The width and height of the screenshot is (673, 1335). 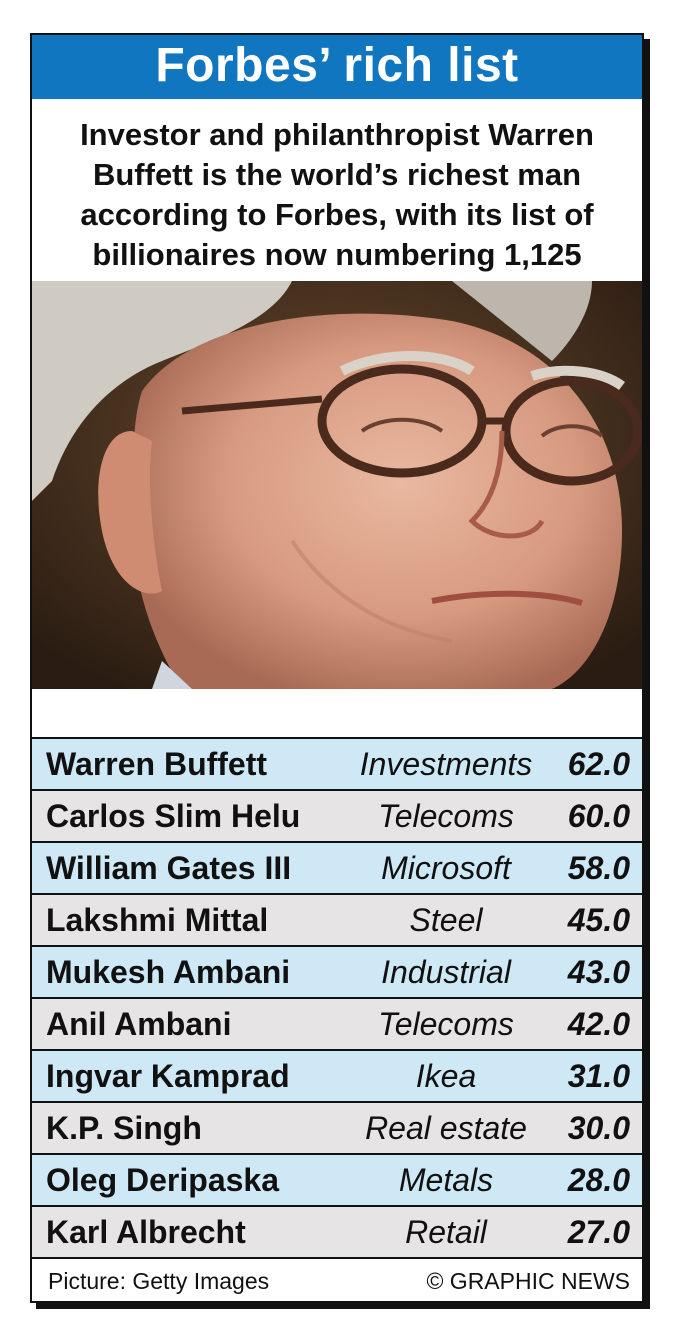 I want to click on table-row: Carlos Slim Helu Telecoms 60.0, so click(x=337, y=817).